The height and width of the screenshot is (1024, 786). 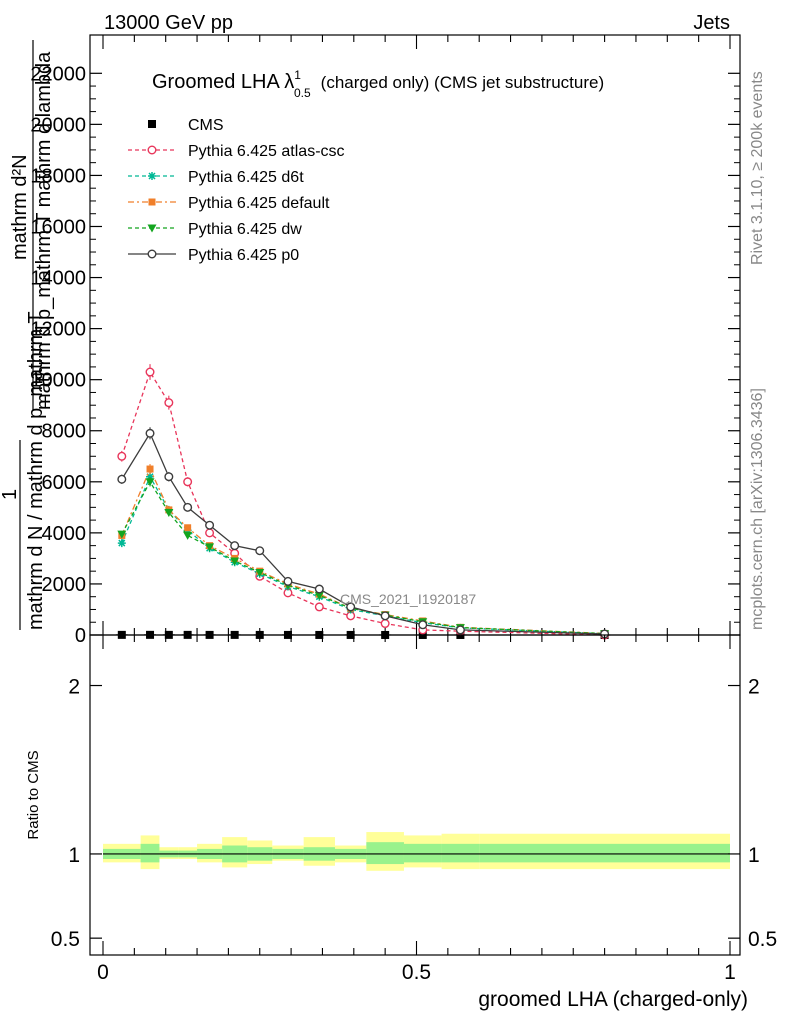 What do you see at coordinates (58, 227) in the screenshot?
I see `main-y-tick-label: 16000` at bounding box center [58, 227].